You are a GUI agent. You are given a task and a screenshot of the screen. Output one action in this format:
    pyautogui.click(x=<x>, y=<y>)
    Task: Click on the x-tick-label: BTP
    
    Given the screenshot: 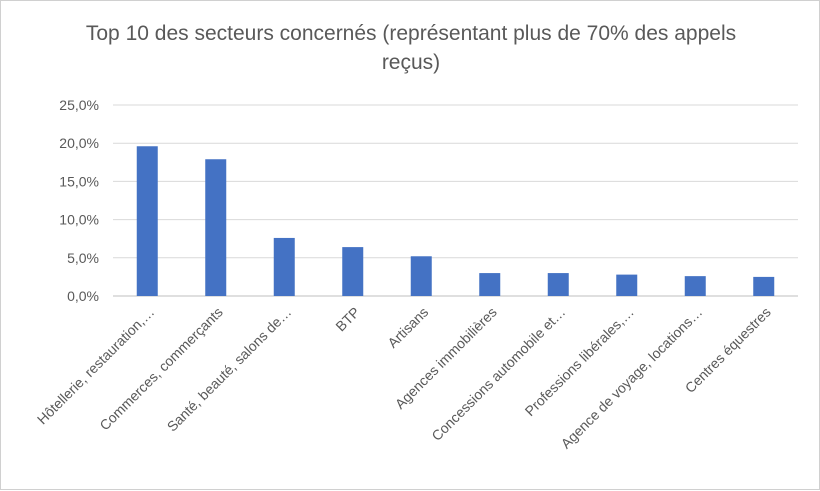 What is the action you would take?
    pyautogui.click(x=347, y=319)
    